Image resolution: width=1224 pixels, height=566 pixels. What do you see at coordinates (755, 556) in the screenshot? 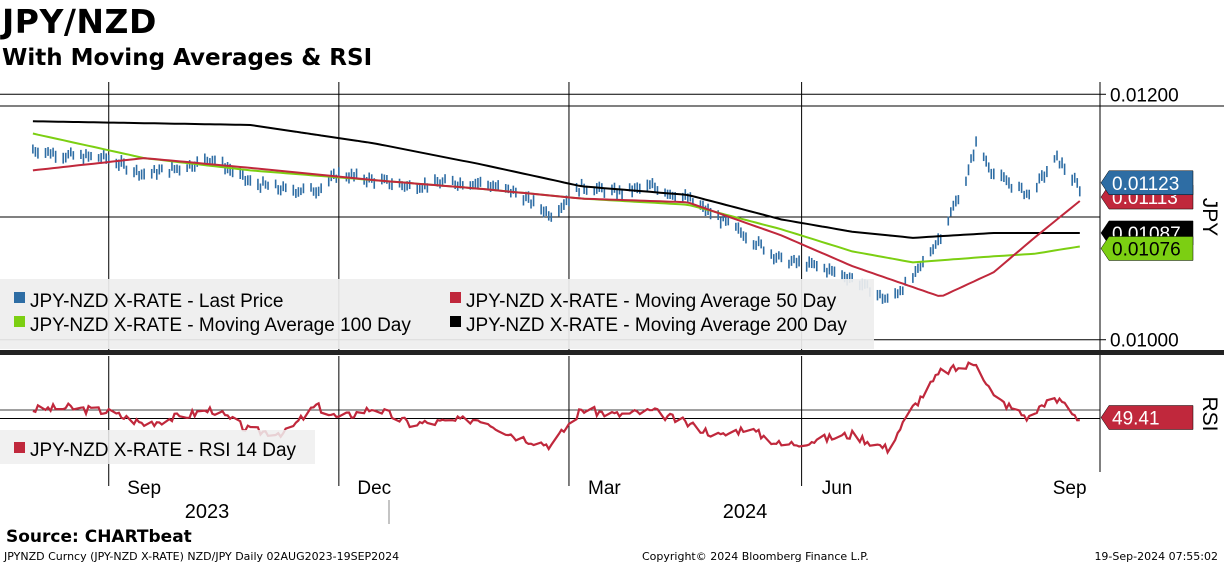
I see `footer-copyright: Copyright© 2024 Bloomberg Finance L.P.` at bounding box center [755, 556].